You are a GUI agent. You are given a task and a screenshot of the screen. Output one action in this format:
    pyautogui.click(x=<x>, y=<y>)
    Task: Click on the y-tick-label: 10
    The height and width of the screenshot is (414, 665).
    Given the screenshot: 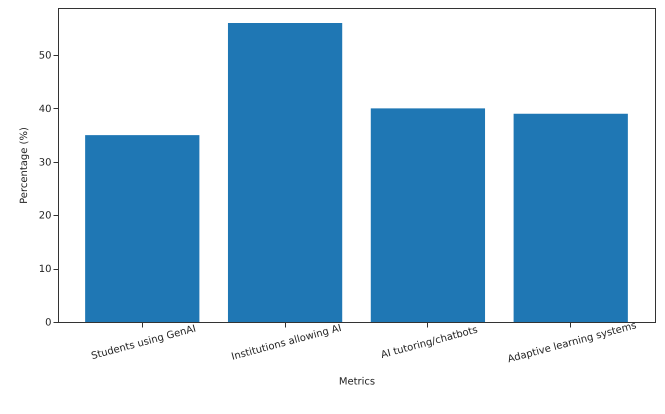 What is the action you would take?
    pyautogui.click(x=45, y=270)
    